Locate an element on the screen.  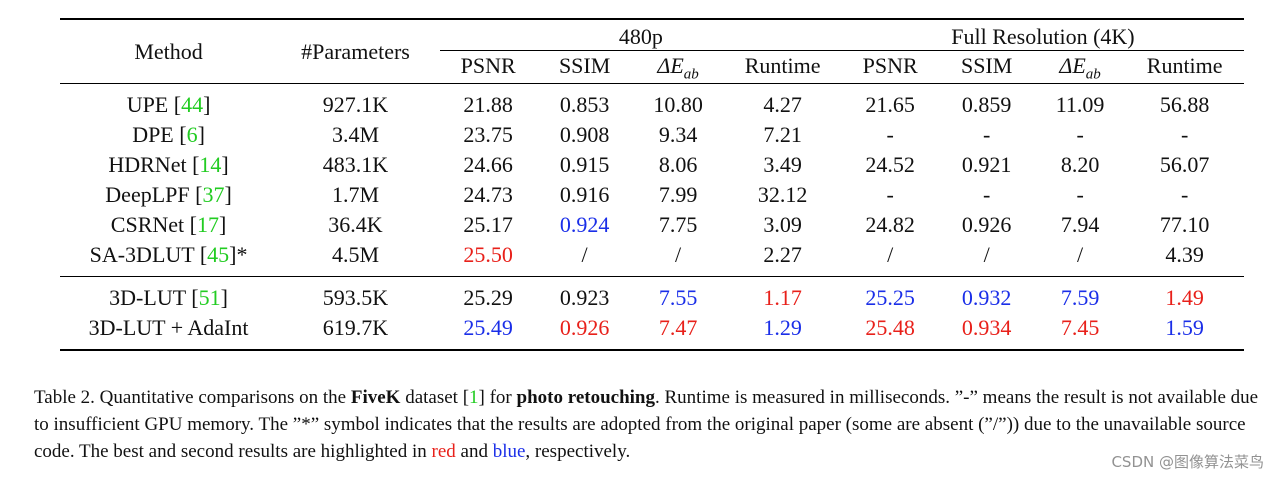
header-ssim-full: SSIM is located at coordinates (986, 65).